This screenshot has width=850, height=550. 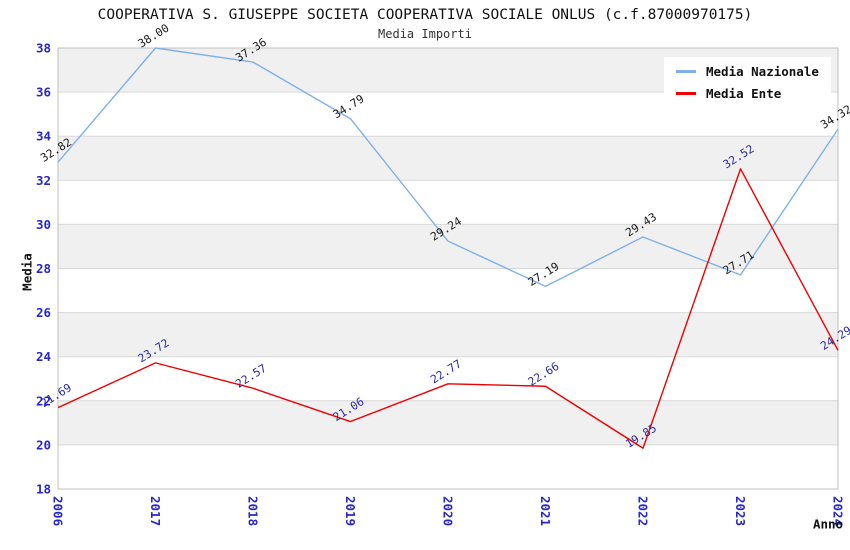 I want to click on y-tick-label: 24, so click(x=43, y=356).